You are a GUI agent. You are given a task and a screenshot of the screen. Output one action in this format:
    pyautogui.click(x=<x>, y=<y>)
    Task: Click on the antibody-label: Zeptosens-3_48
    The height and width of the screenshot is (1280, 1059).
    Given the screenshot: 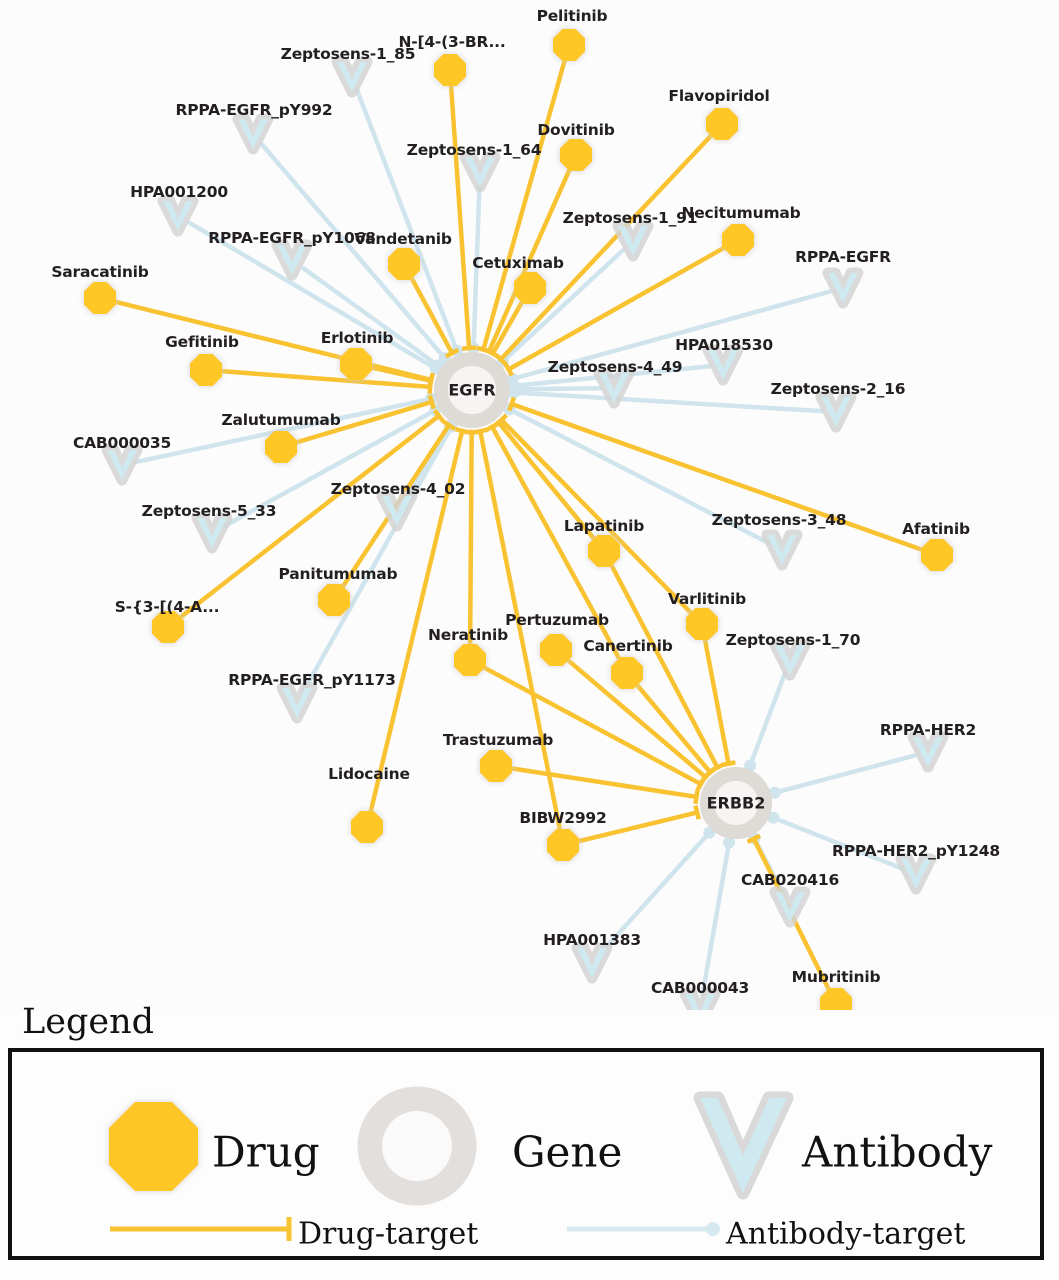 What is the action you would take?
    pyautogui.click(x=779, y=520)
    